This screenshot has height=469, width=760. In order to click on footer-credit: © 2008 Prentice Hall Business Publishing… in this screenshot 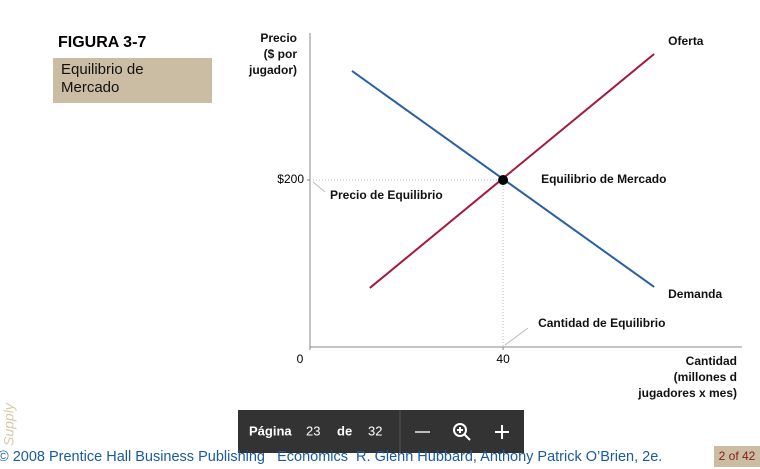, I will do `click(331, 457)`.